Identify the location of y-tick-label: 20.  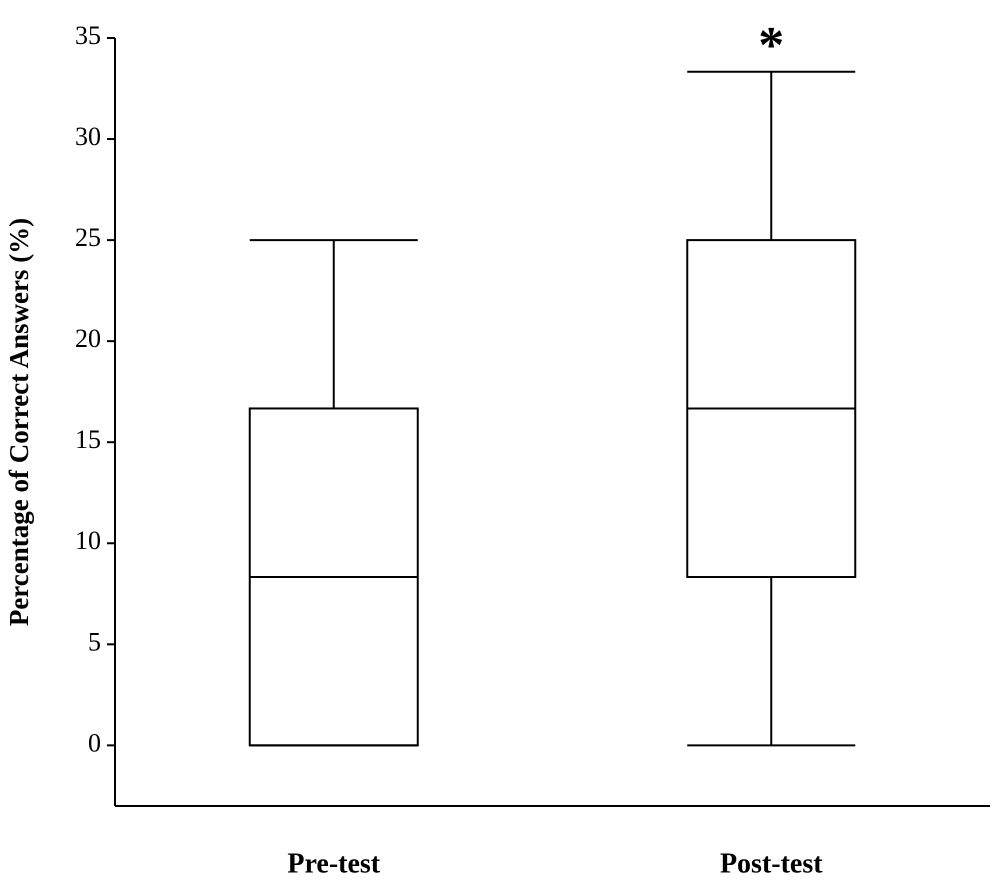
(88, 338).